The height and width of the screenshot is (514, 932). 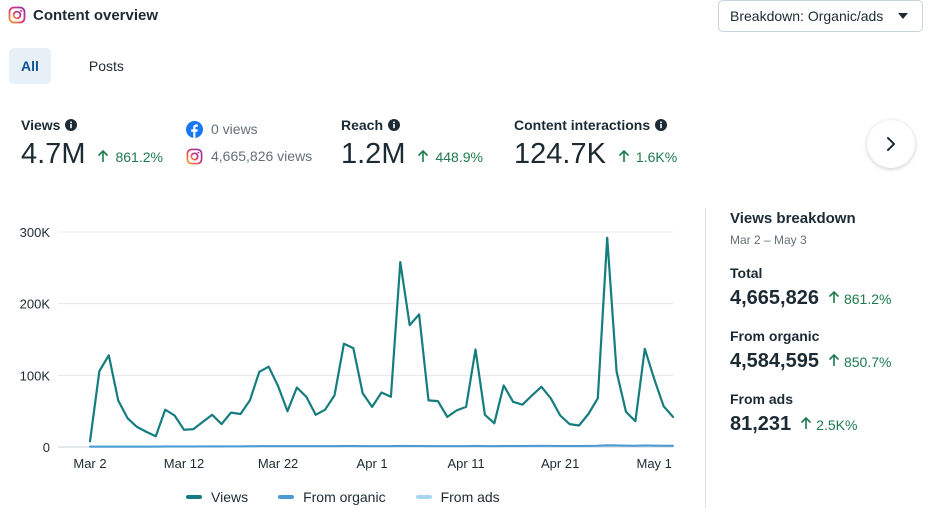 I want to click on ads-change: 2.5K%, so click(x=828, y=424).